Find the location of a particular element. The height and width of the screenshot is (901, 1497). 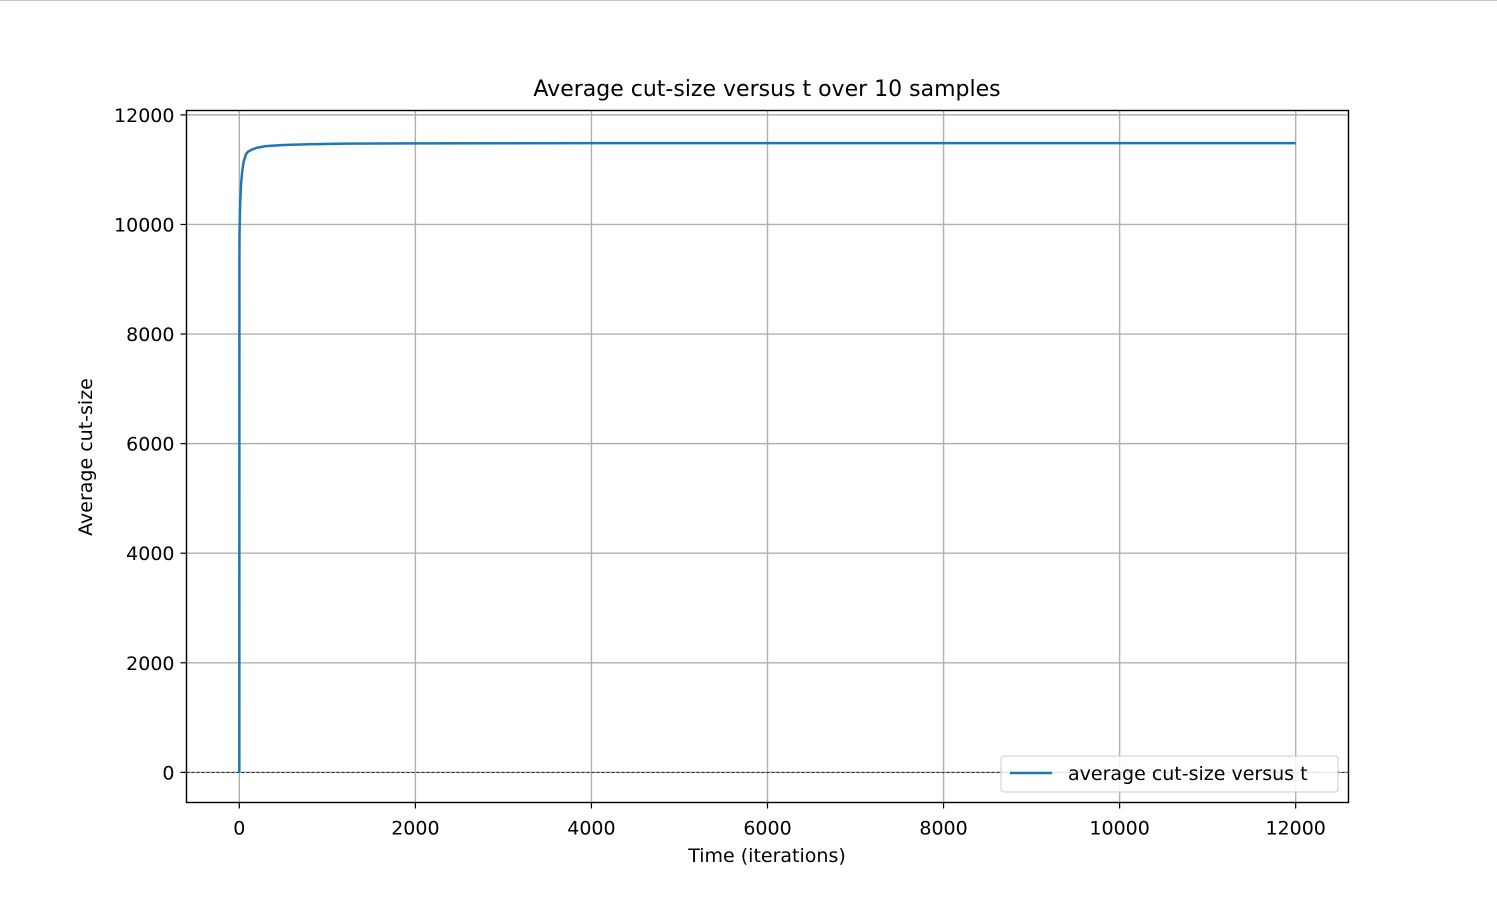

x-tick-label: 6000 is located at coordinates (767, 829).